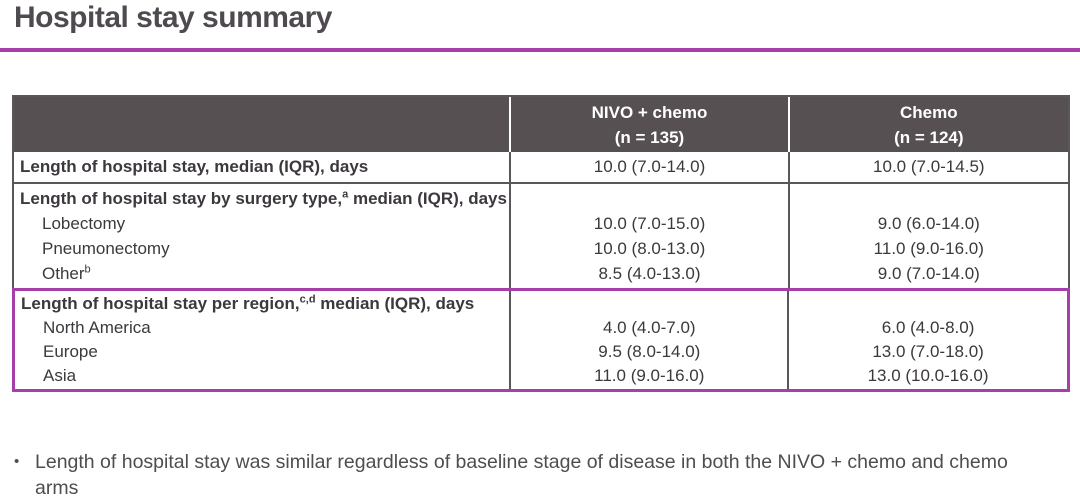 This screenshot has height=503, width=1080. Describe the element at coordinates (649, 375) in the screenshot. I see `value-asia-nivo: 11.0 (9.0-16.0)` at that location.